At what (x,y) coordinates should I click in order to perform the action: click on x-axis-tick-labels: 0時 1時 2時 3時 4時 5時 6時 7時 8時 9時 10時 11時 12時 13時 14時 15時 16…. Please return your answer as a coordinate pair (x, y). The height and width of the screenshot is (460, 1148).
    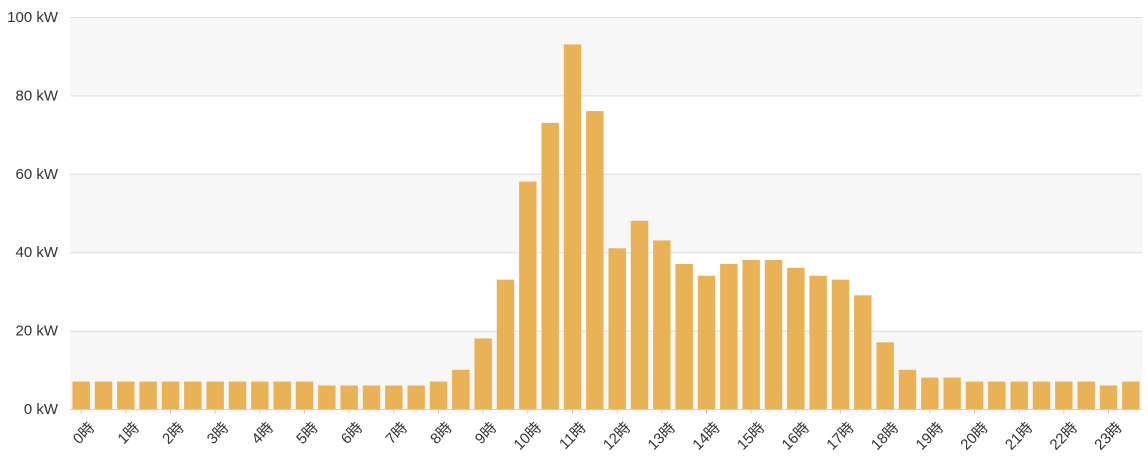
    Looking at the image, I should click on (598, 431).